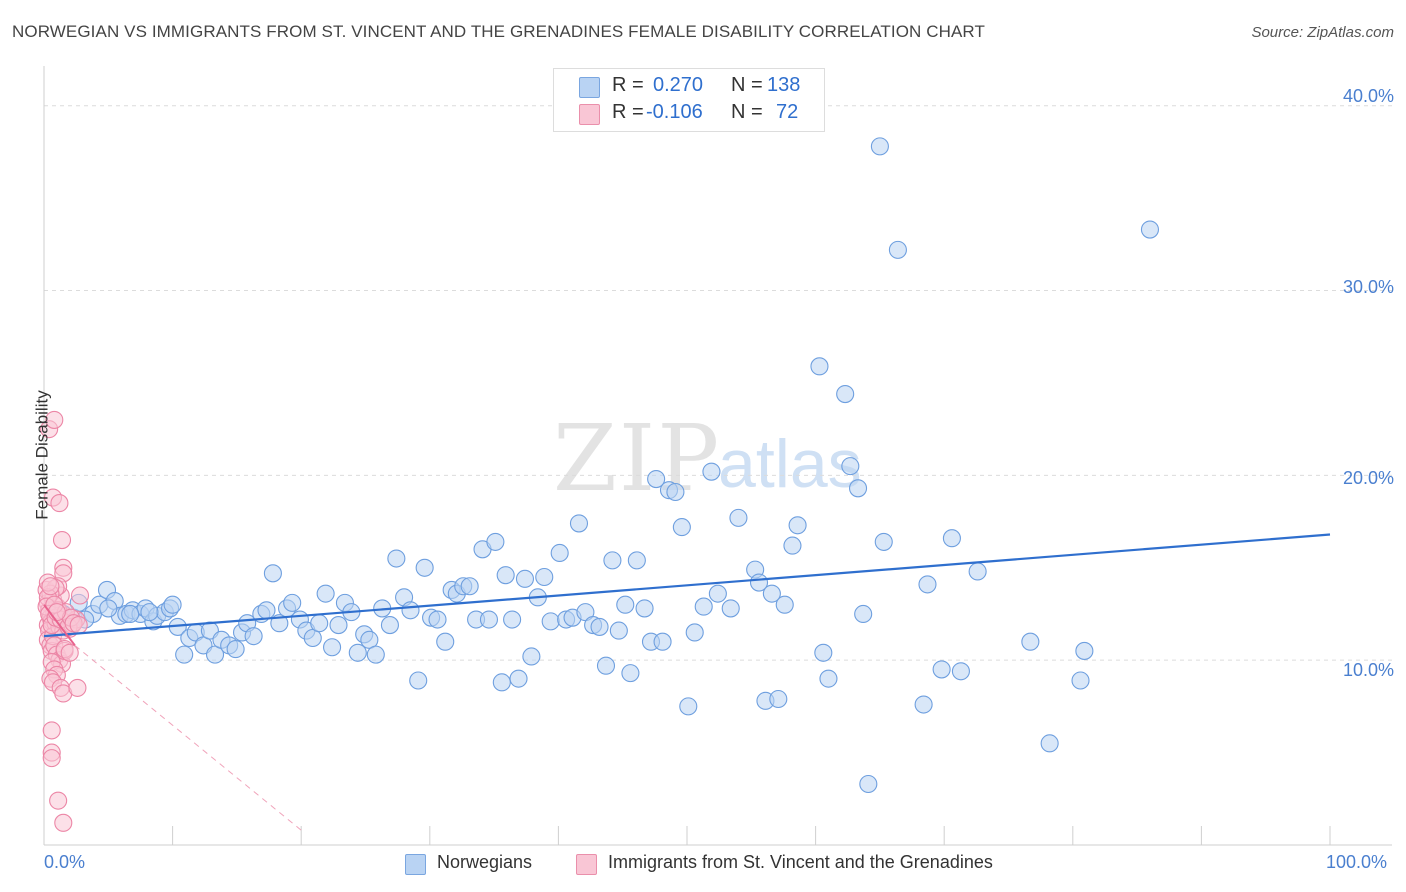  Describe the element at coordinates (65, 862) in the screenshot. I see `x-tick-label-0: 0.0%` at that location.